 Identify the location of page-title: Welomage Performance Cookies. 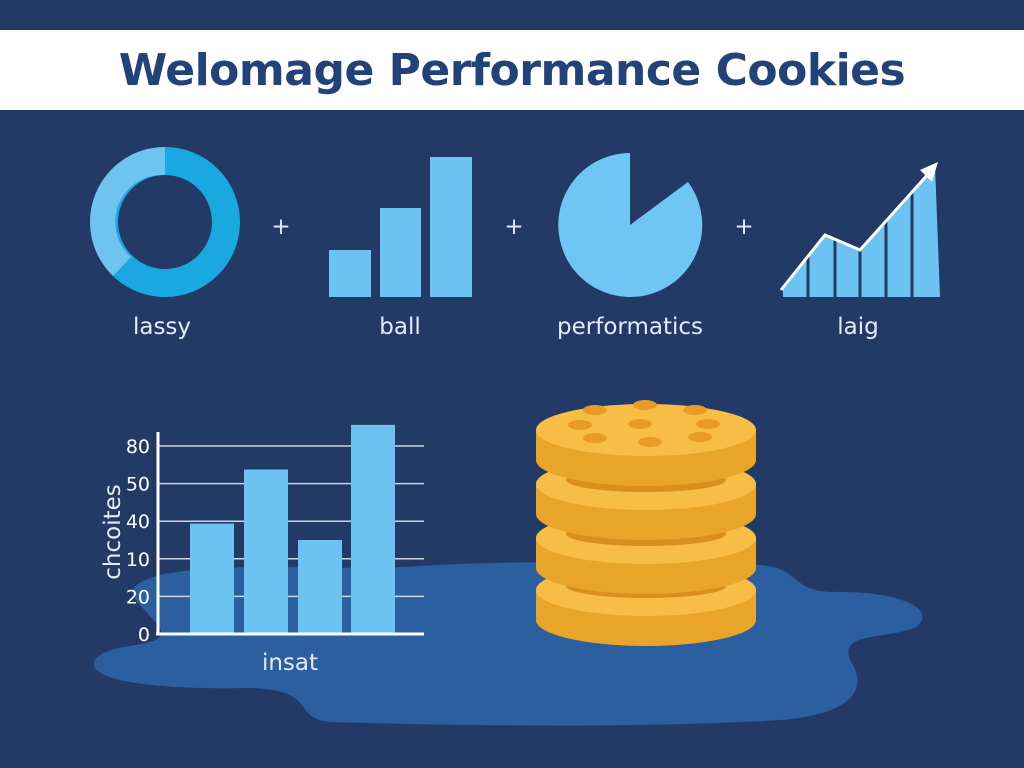
(512, 70).